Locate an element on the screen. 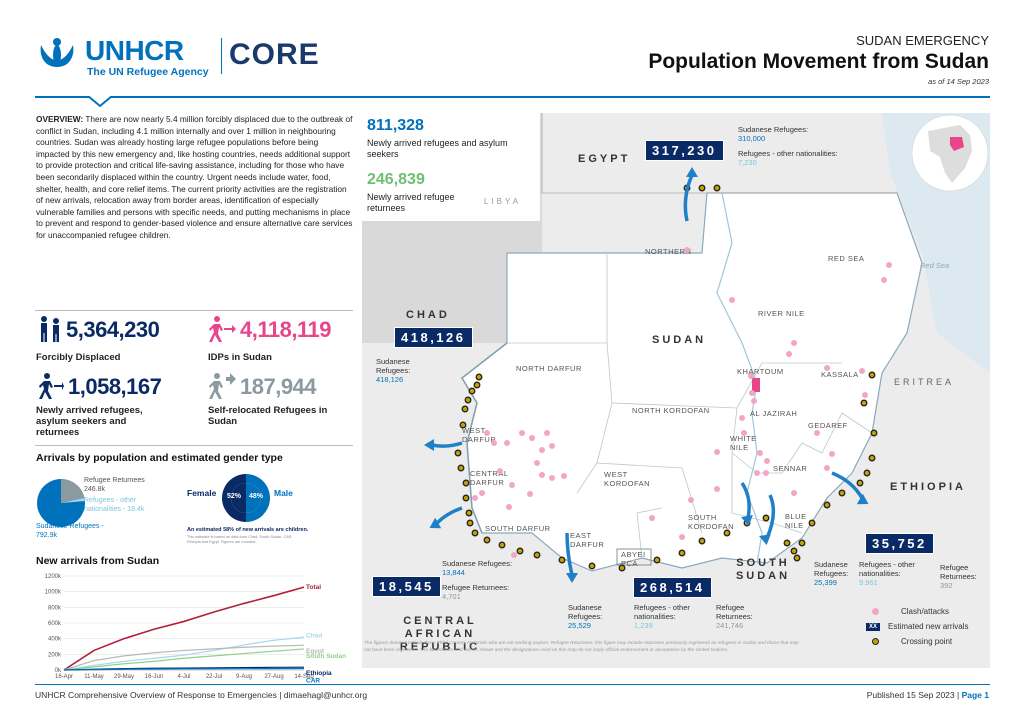 The width and height of the screenshot is (1024, 724). date-label: as of 14 Sep 2023 is located at coordinates (958, 81).